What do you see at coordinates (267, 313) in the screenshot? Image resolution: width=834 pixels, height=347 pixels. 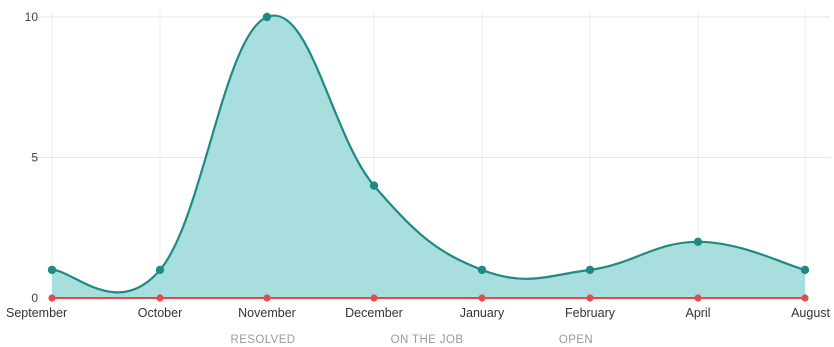 I see `x-tick-label: November` at bounding box center [267, 313].